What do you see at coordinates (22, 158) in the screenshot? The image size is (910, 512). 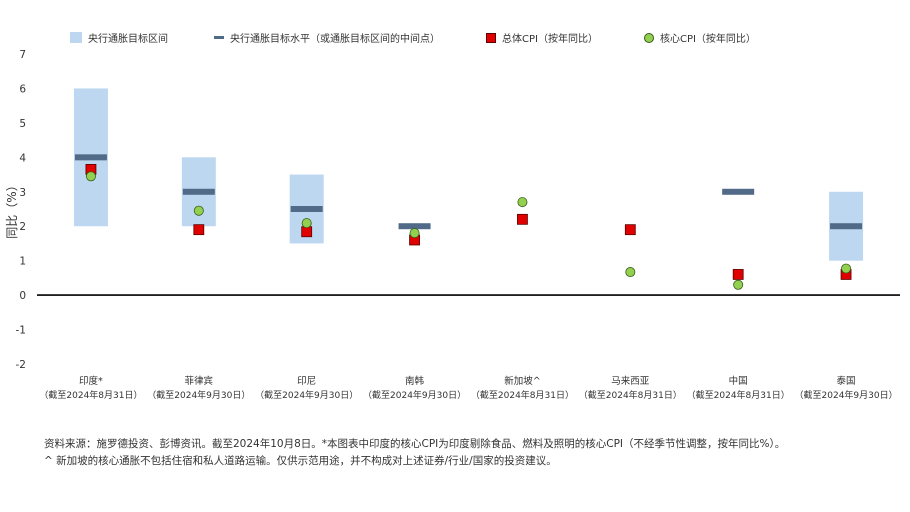 I see `y-tick-label: 4` at bounding box center [22, 158].